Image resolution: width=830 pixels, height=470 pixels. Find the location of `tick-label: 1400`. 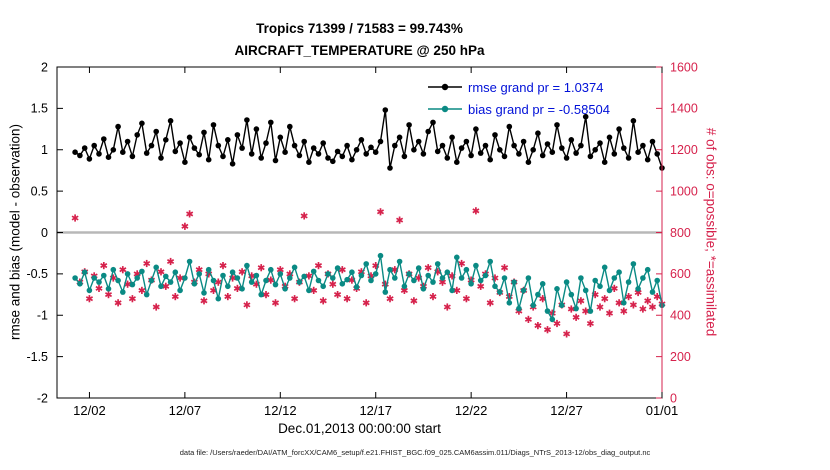

tick-label: 1400 is located at coordinates (684, 109).